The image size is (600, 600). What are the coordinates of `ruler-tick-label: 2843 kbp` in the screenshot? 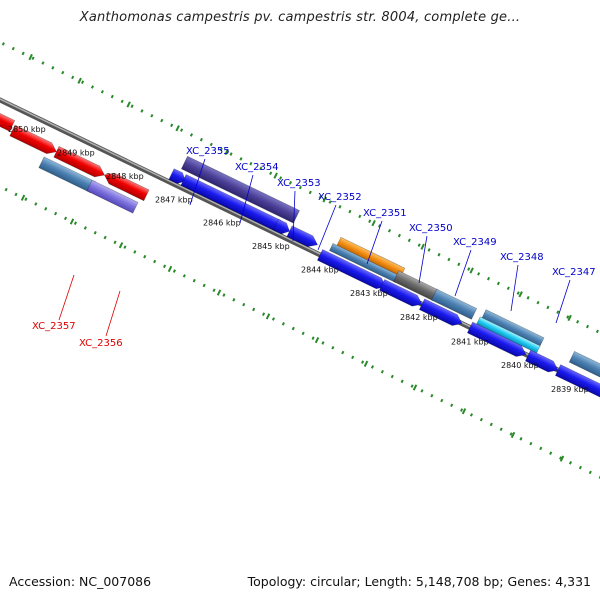 It's located at (369, 293).